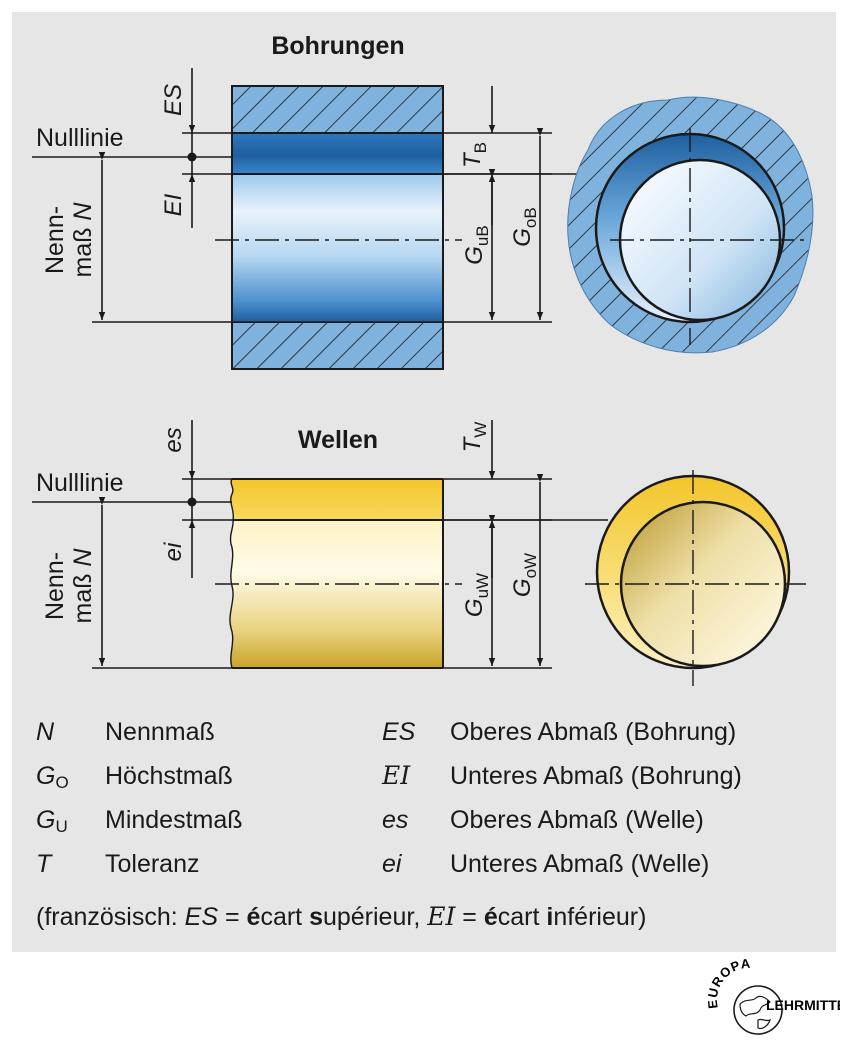 Image resolution: width=848 pixels, height=1044 pixels. What do you see at coordinates (173, 439) in the screenshot?
I see `label-es: es` at bounding box center [173, 439].